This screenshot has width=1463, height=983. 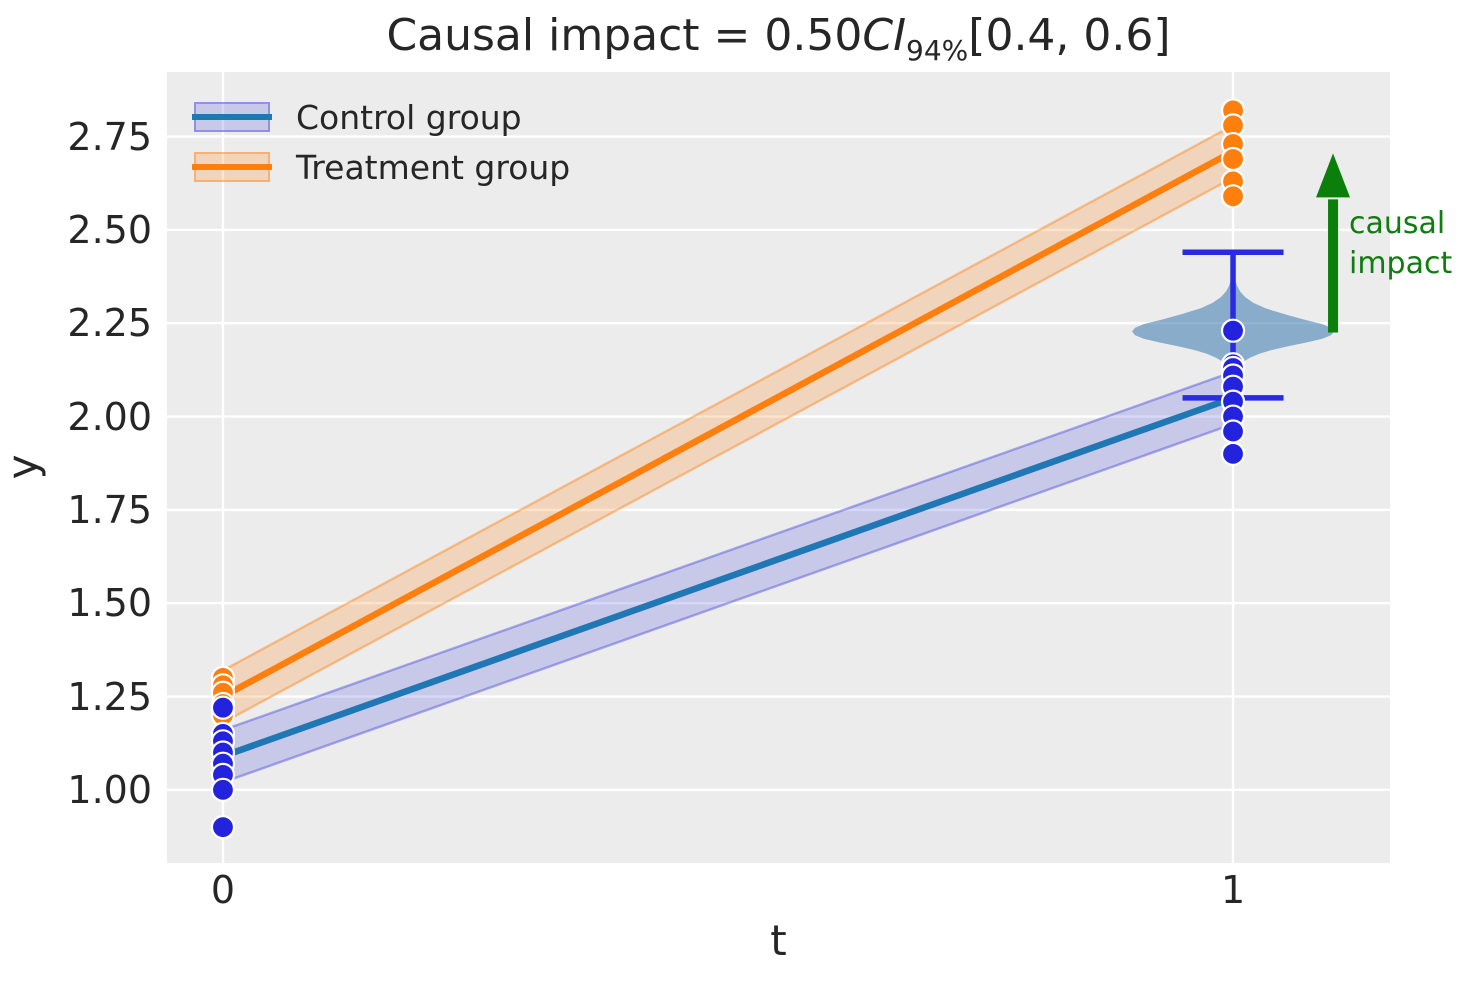 What do you see at coordinates (624, 35) in the screenshot?
I see `chart-title-prefix: Causal impact = 0.50` at bounding box center [624, 35].